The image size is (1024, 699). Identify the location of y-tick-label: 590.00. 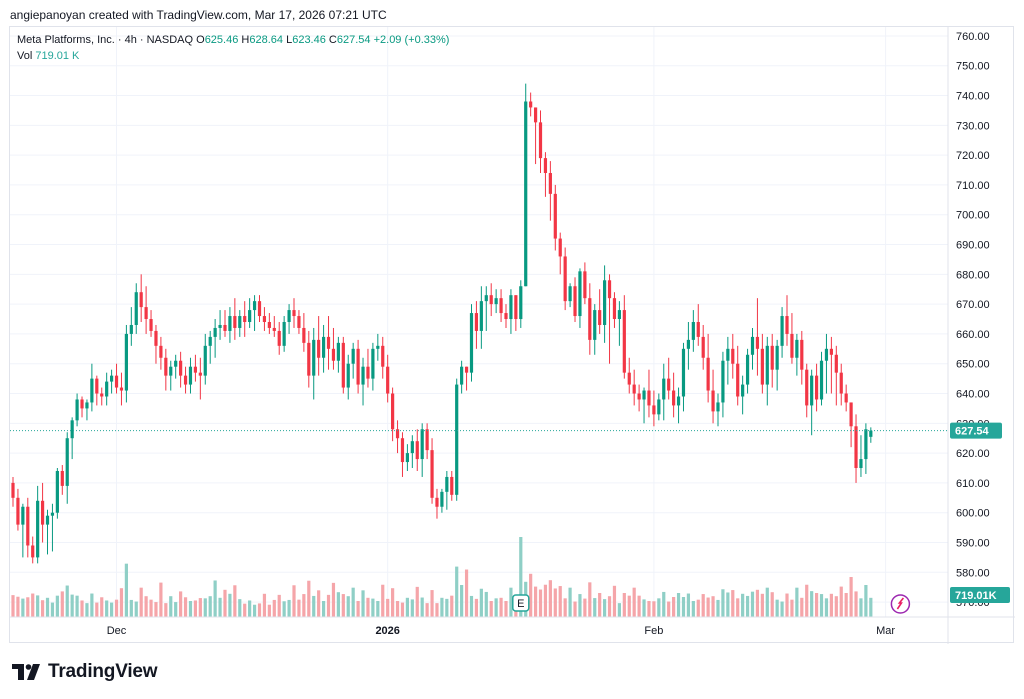
(973, 544).